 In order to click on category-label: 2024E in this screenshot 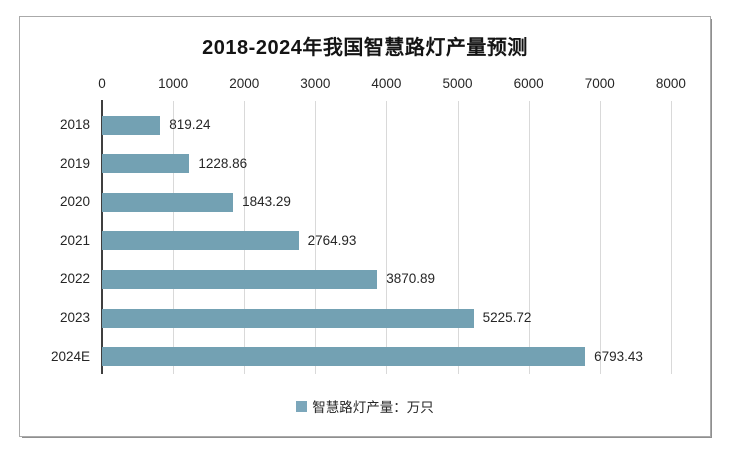, I will do `click(70, 356)`.